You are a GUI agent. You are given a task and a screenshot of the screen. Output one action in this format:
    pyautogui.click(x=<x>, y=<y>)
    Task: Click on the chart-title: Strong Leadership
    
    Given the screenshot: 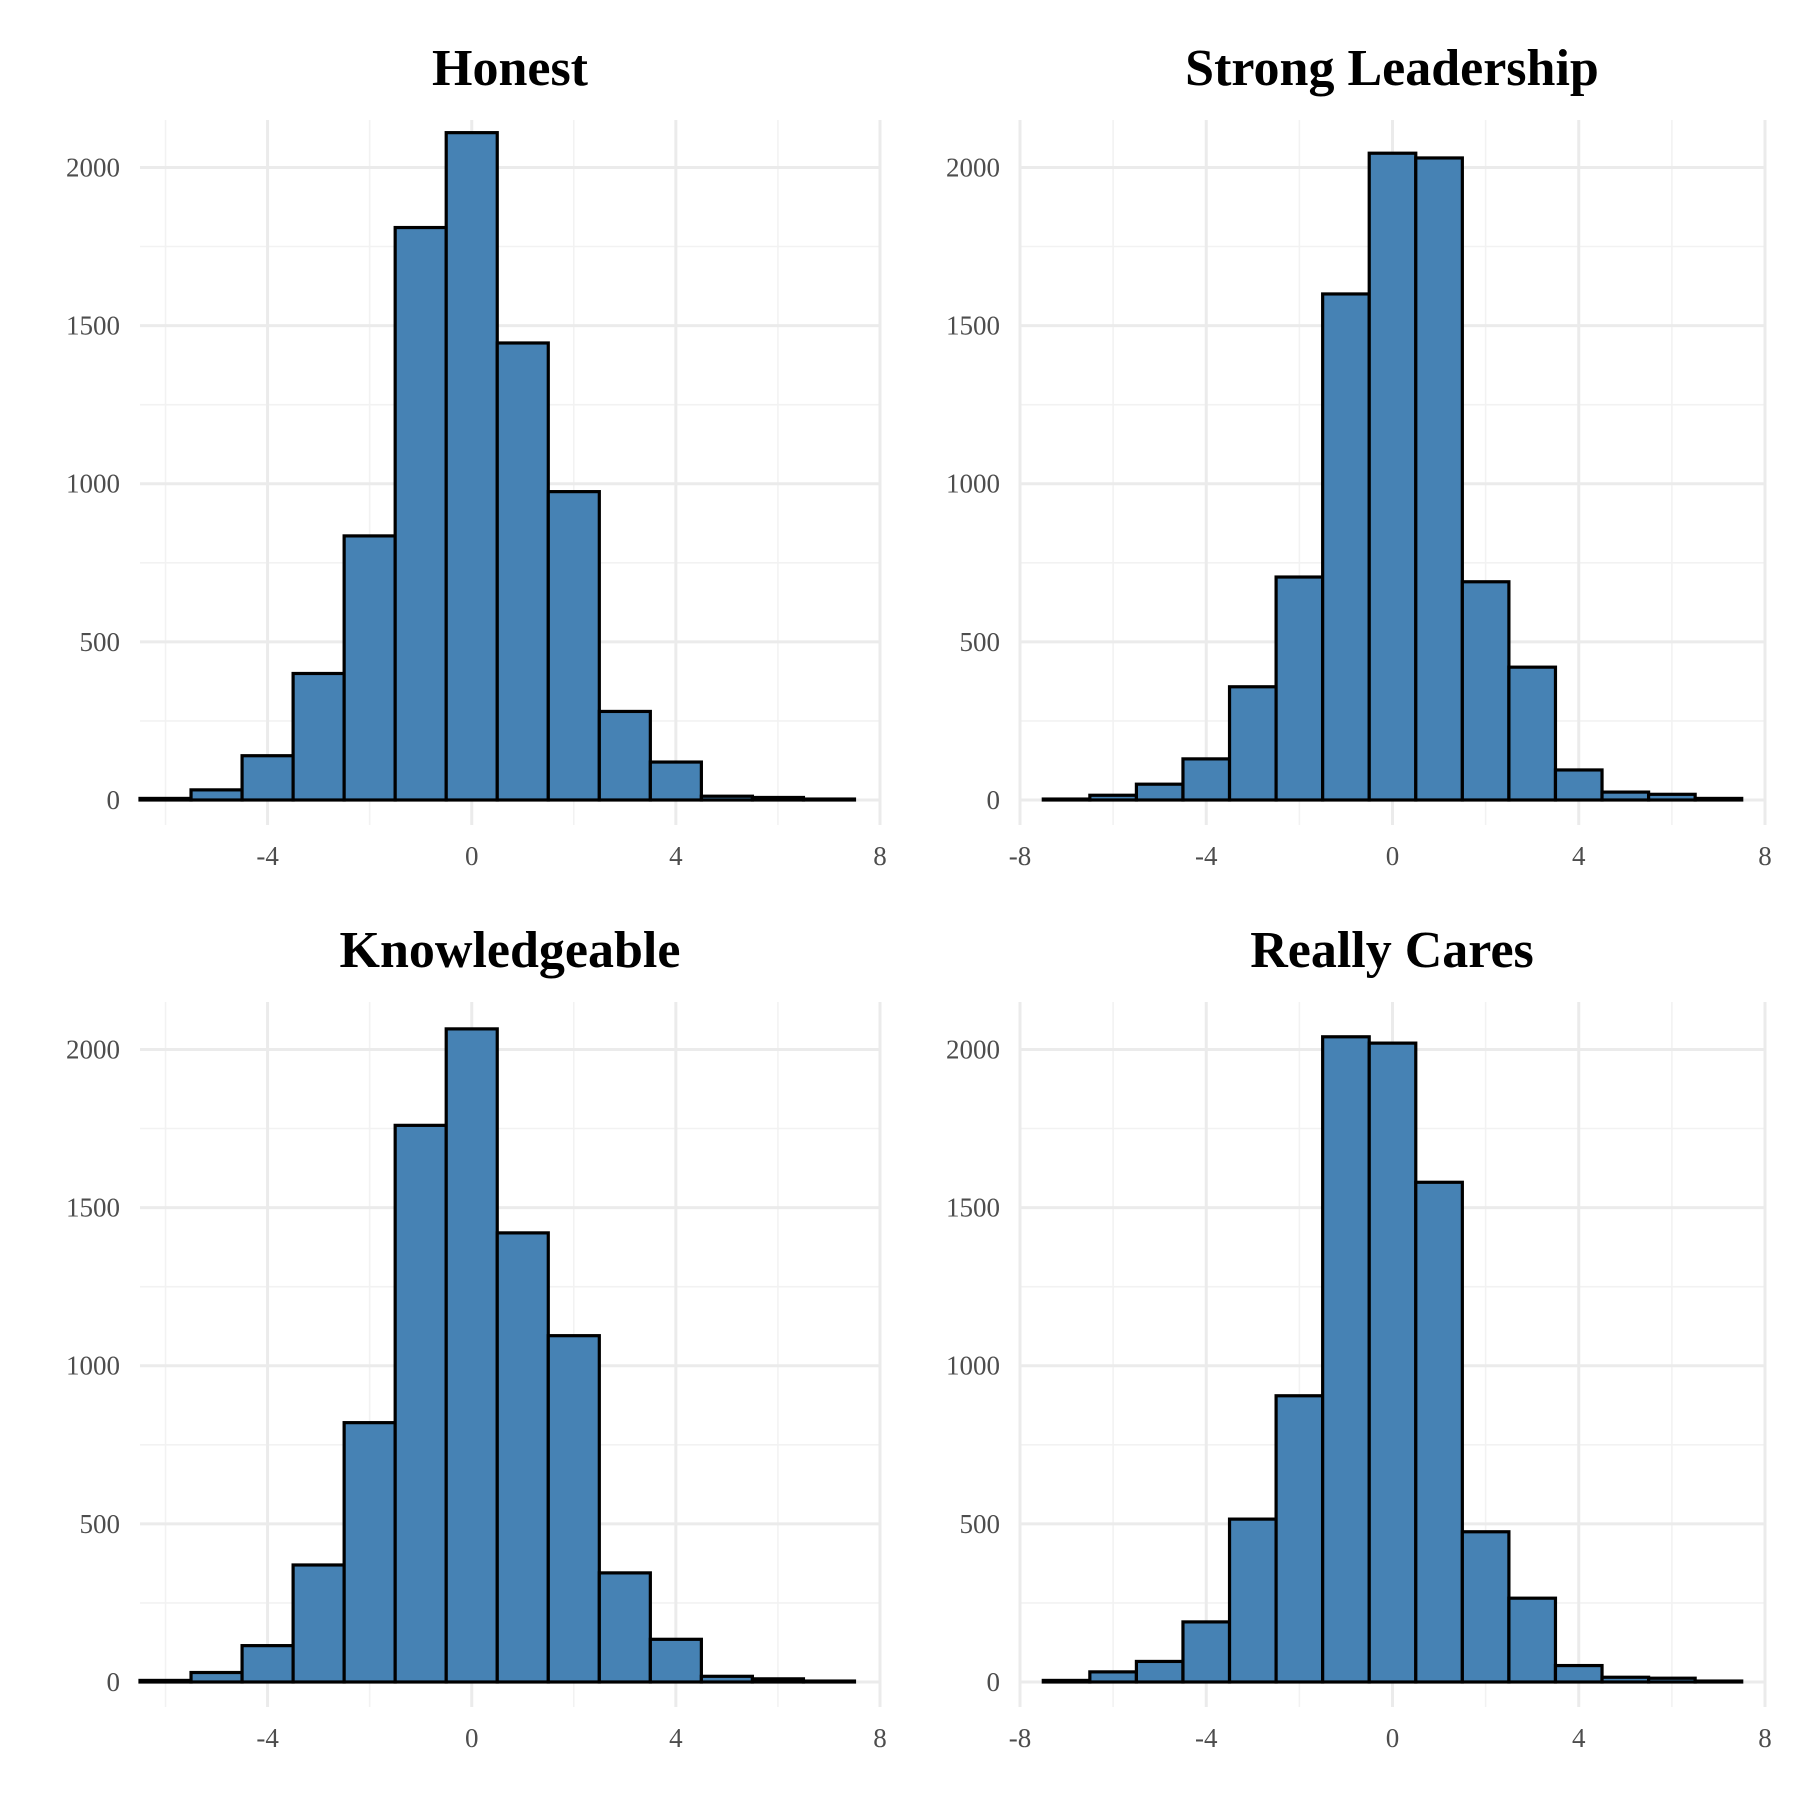 What is the action you would take?
    pyautogui.click(x=1392, y=68)
    